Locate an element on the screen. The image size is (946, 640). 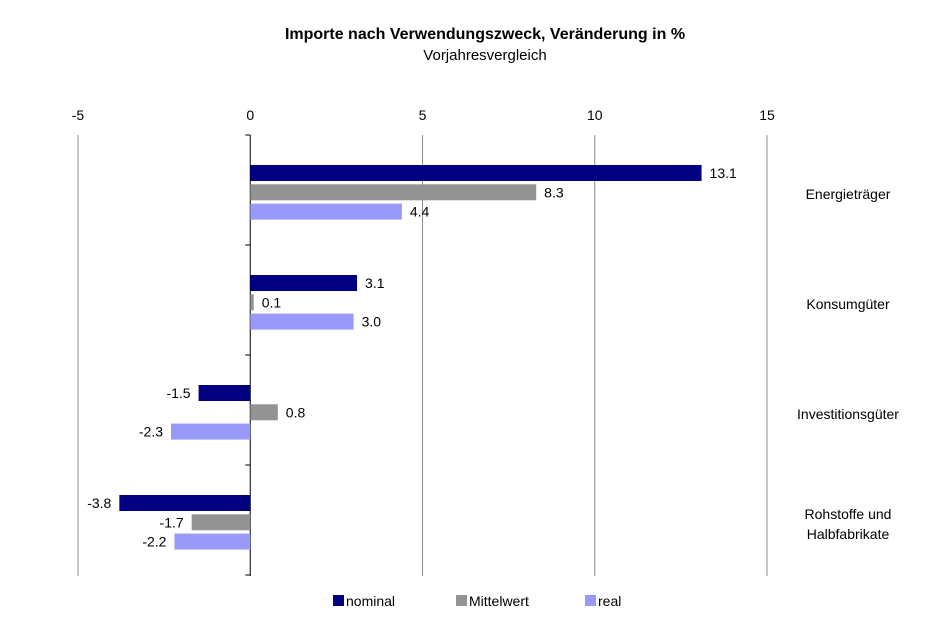
legend-swatch-nominal is located at coordinates (338, 600).